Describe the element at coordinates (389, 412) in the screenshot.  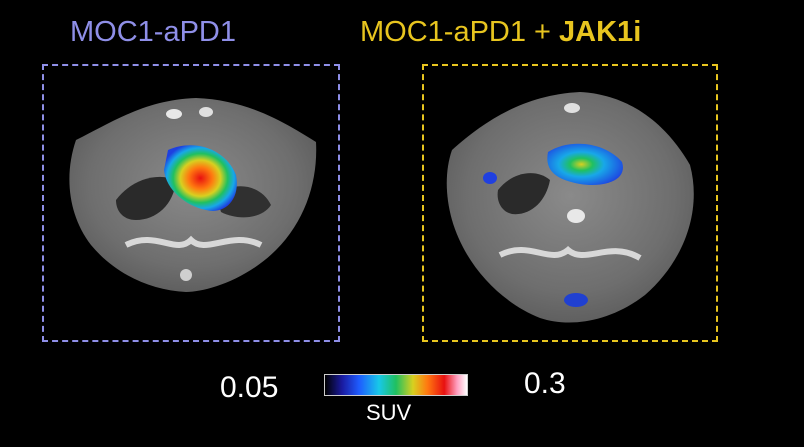
I see `colorbar-title: SUV` at that location.